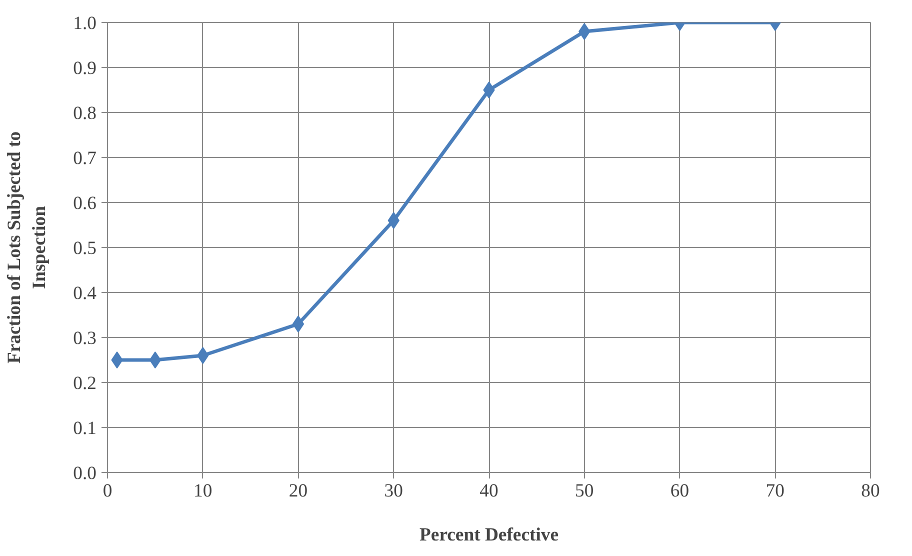  What do you see at coordinates (775, 491) in the screenshot?
I see `x-tick-label: 70` at bounding box center [775, 491].